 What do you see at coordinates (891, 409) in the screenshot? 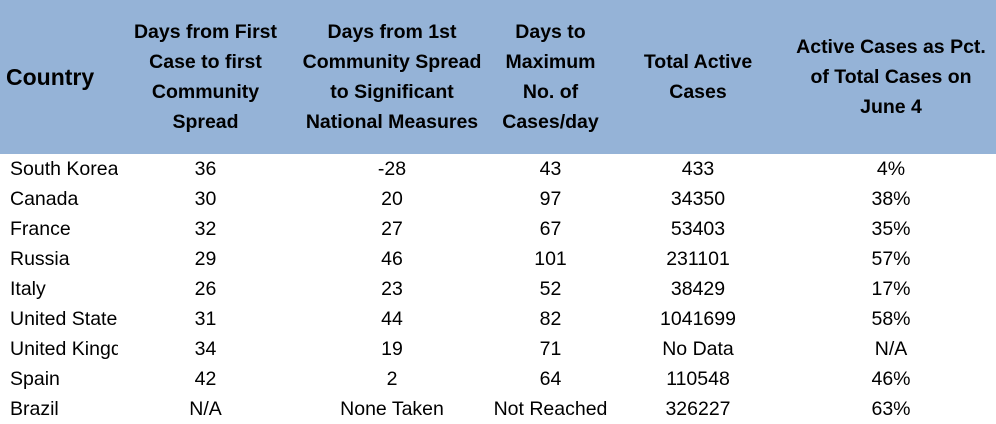
I see `cell-active-pct: 63%` at bounding box center [891, 409].